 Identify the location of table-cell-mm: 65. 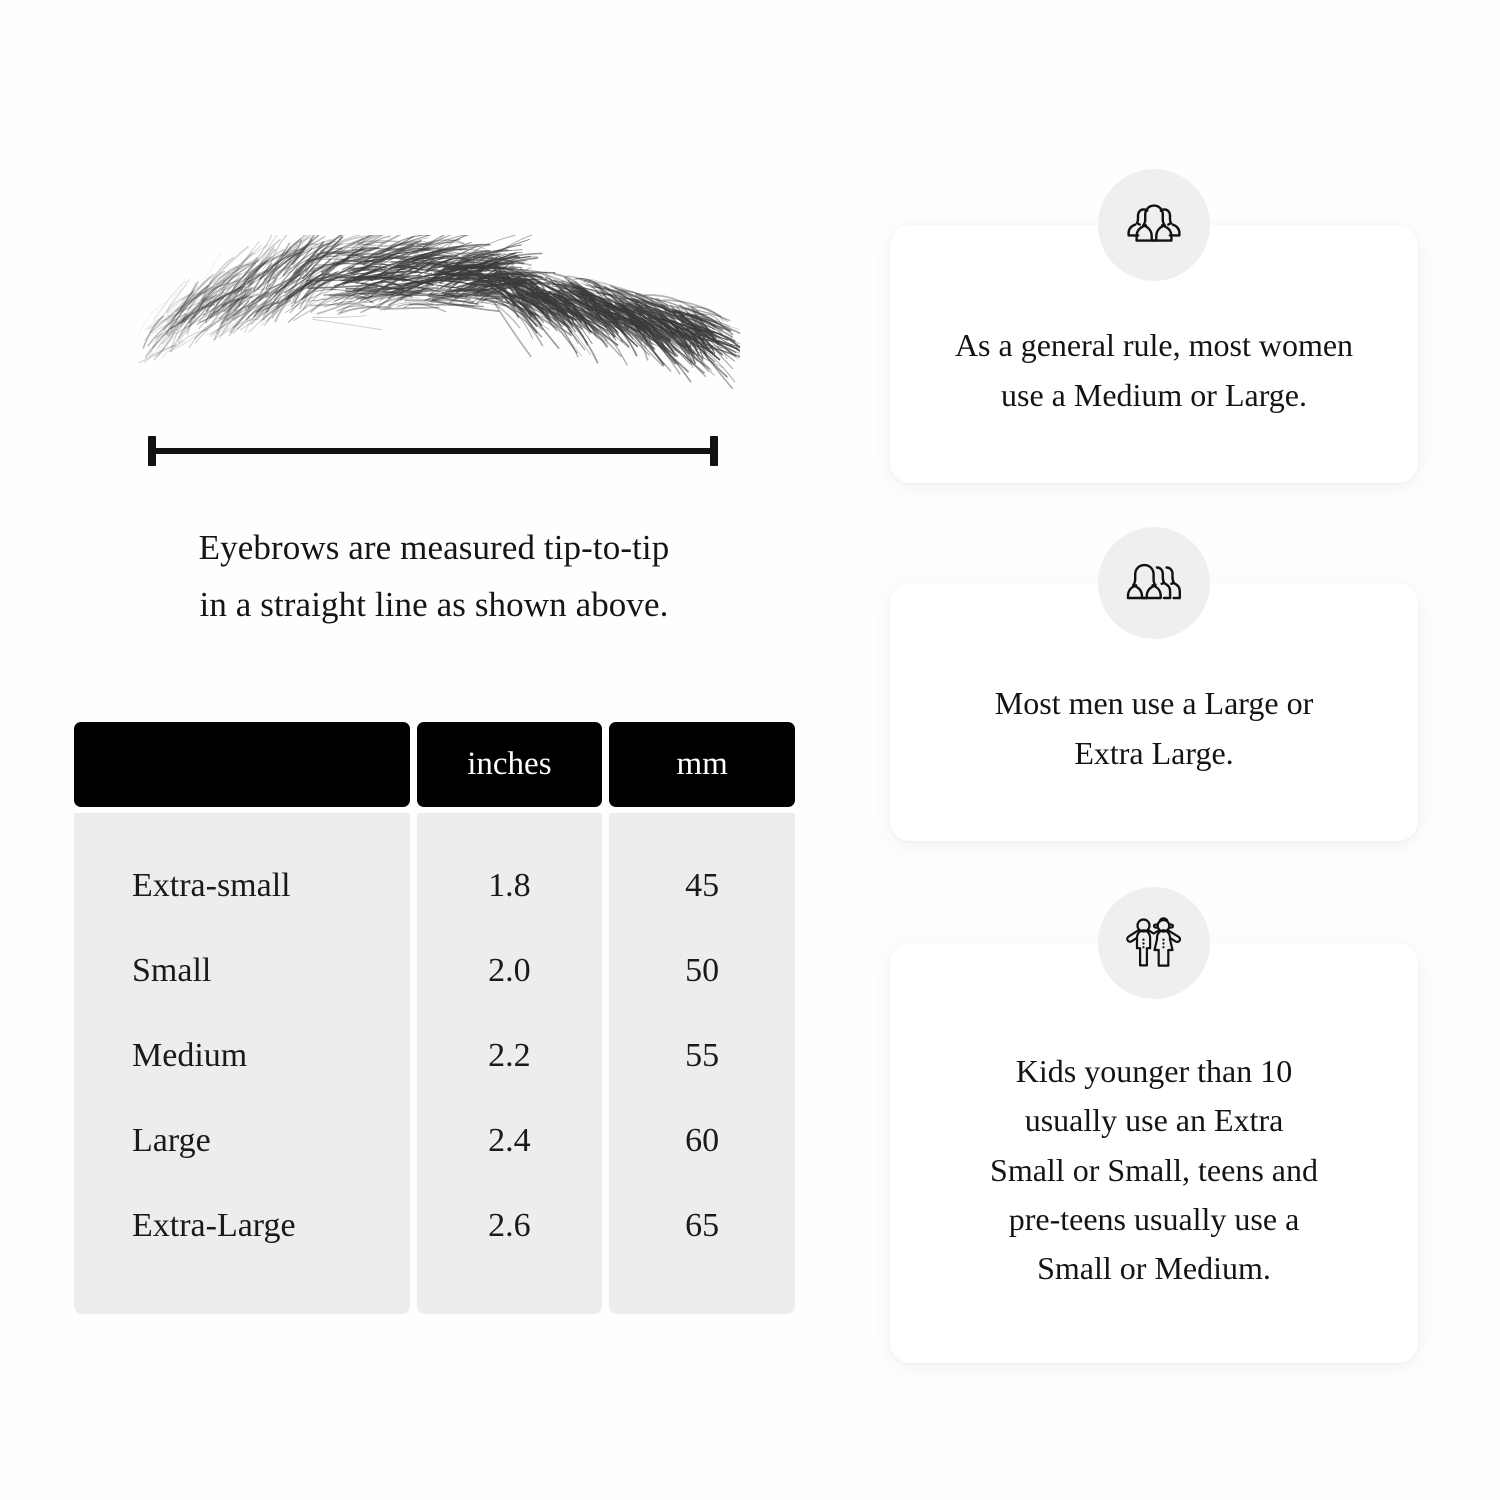
(702, 1225).